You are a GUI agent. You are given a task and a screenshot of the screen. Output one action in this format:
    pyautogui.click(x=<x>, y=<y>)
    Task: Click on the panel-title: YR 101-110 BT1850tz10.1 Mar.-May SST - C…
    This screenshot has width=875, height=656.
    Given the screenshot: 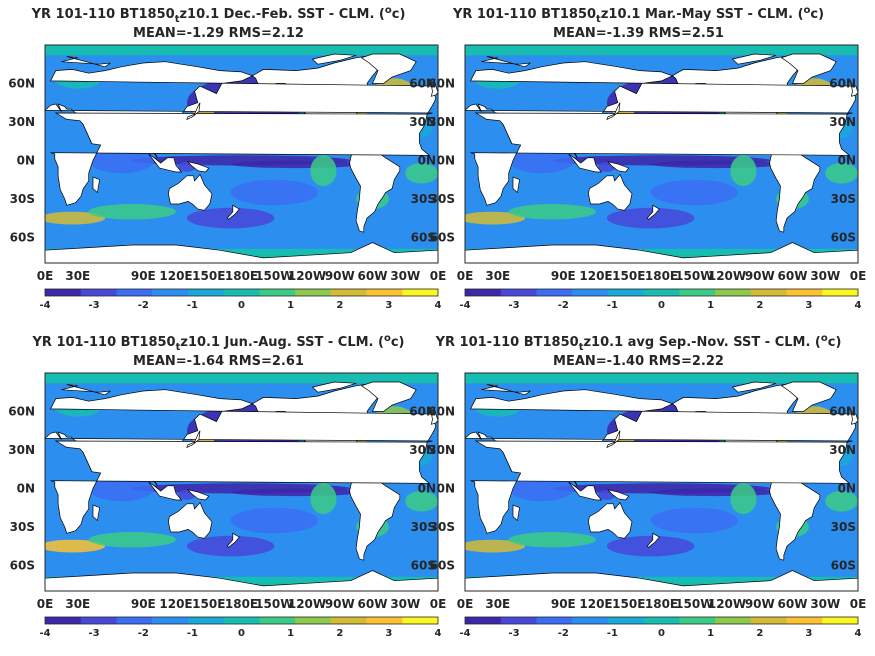 What is the action you would take?
    pyautogui.click(x=638, y=15)
    